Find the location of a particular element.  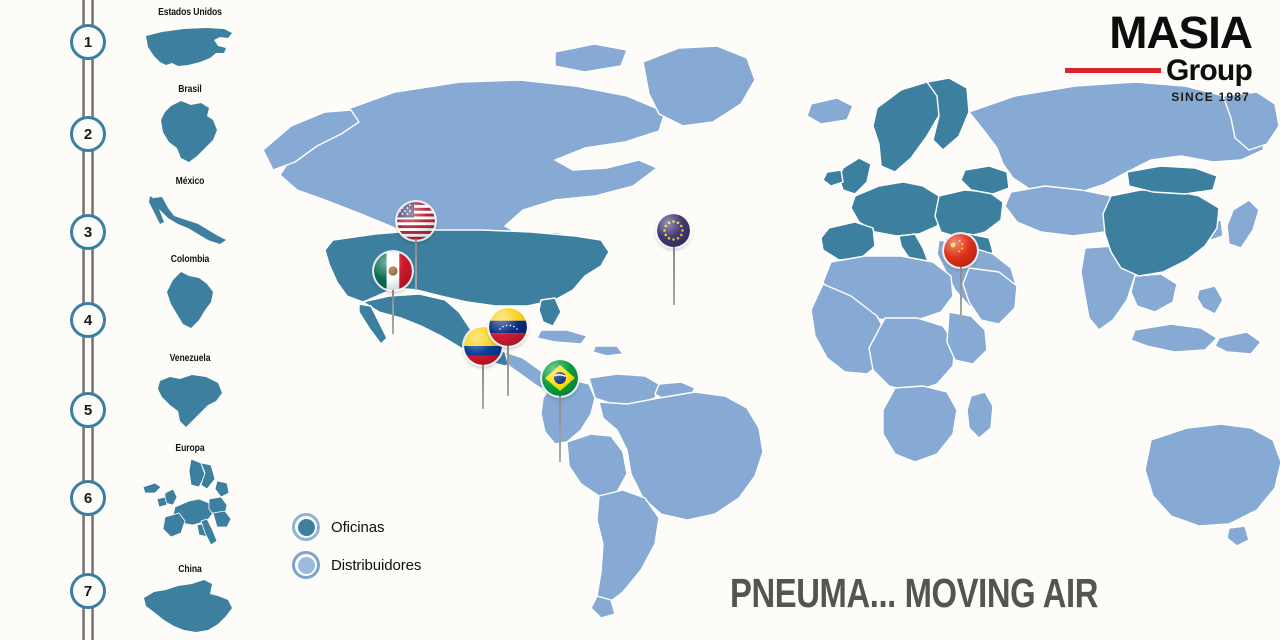

logo-red-bar is located at coordinates (1113, 71).